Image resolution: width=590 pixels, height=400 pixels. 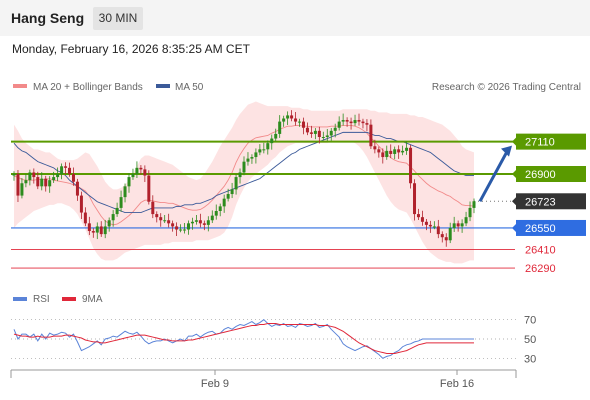 I want to click on legend-rsi-ma-swatch, so click(x=69, y=299).